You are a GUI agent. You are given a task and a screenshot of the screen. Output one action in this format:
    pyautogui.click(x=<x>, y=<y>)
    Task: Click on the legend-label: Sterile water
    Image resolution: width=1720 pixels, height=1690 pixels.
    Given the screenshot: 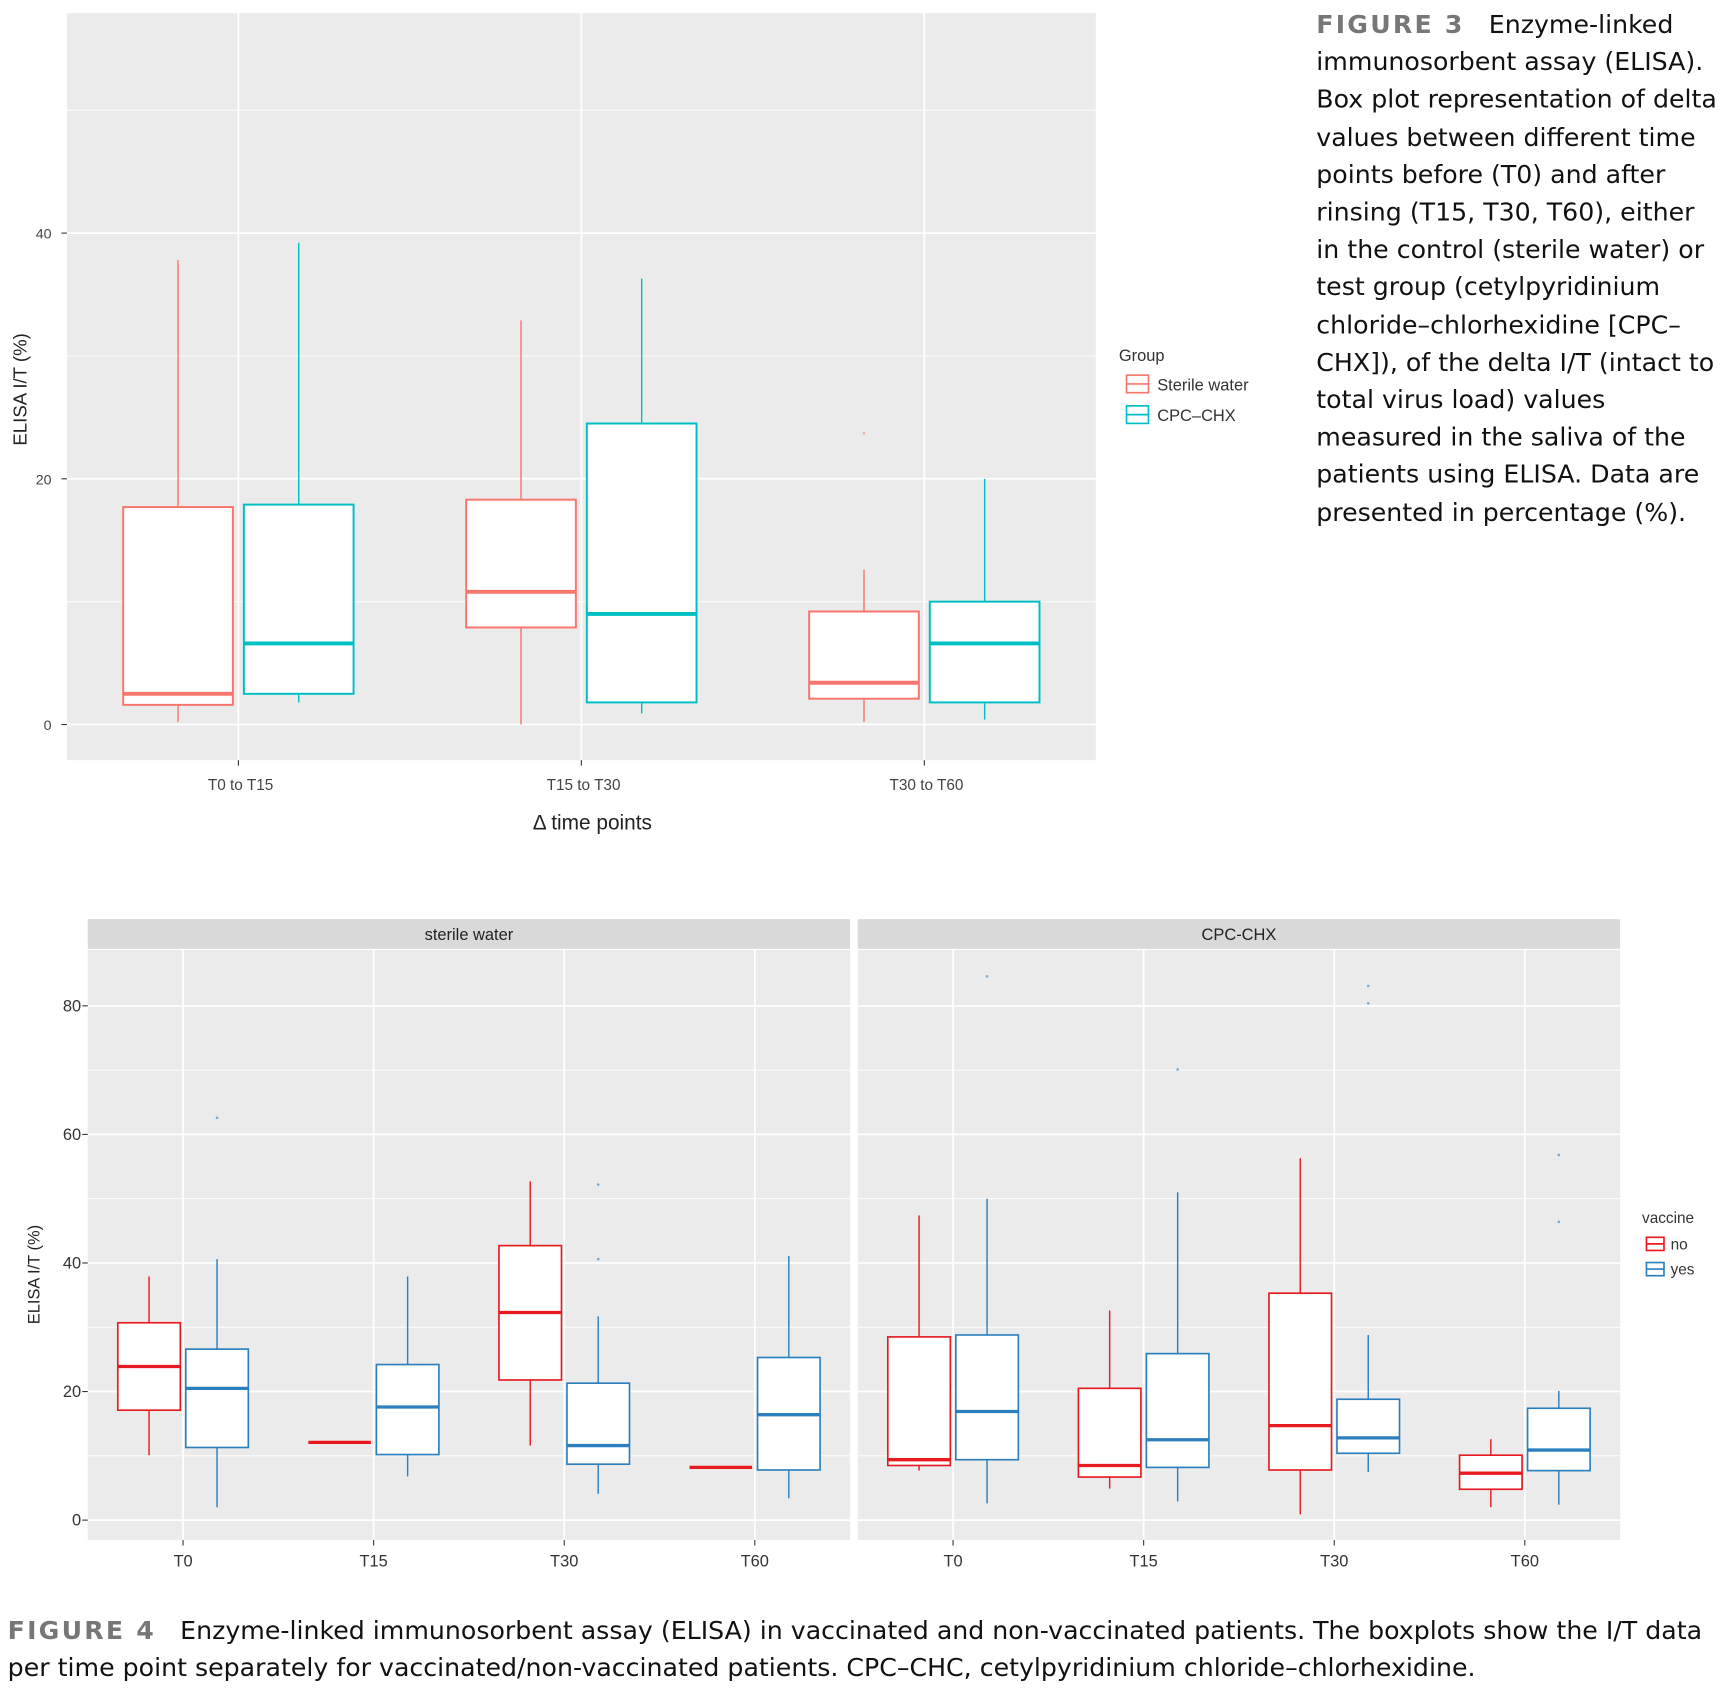 What is the action you would take?
    pyautogui.click(x=1203, y=385)
    